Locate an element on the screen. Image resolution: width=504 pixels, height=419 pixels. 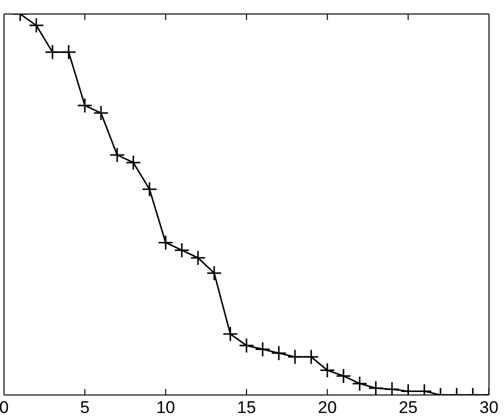
x-tick-label: 30 is located at coordinates (489, 408).